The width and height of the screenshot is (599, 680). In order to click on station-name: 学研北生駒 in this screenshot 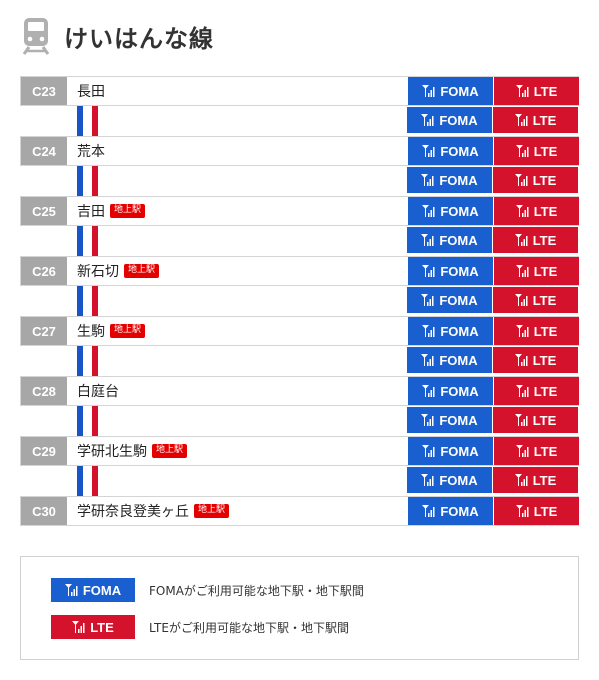, I will do `click(112, 452)`.